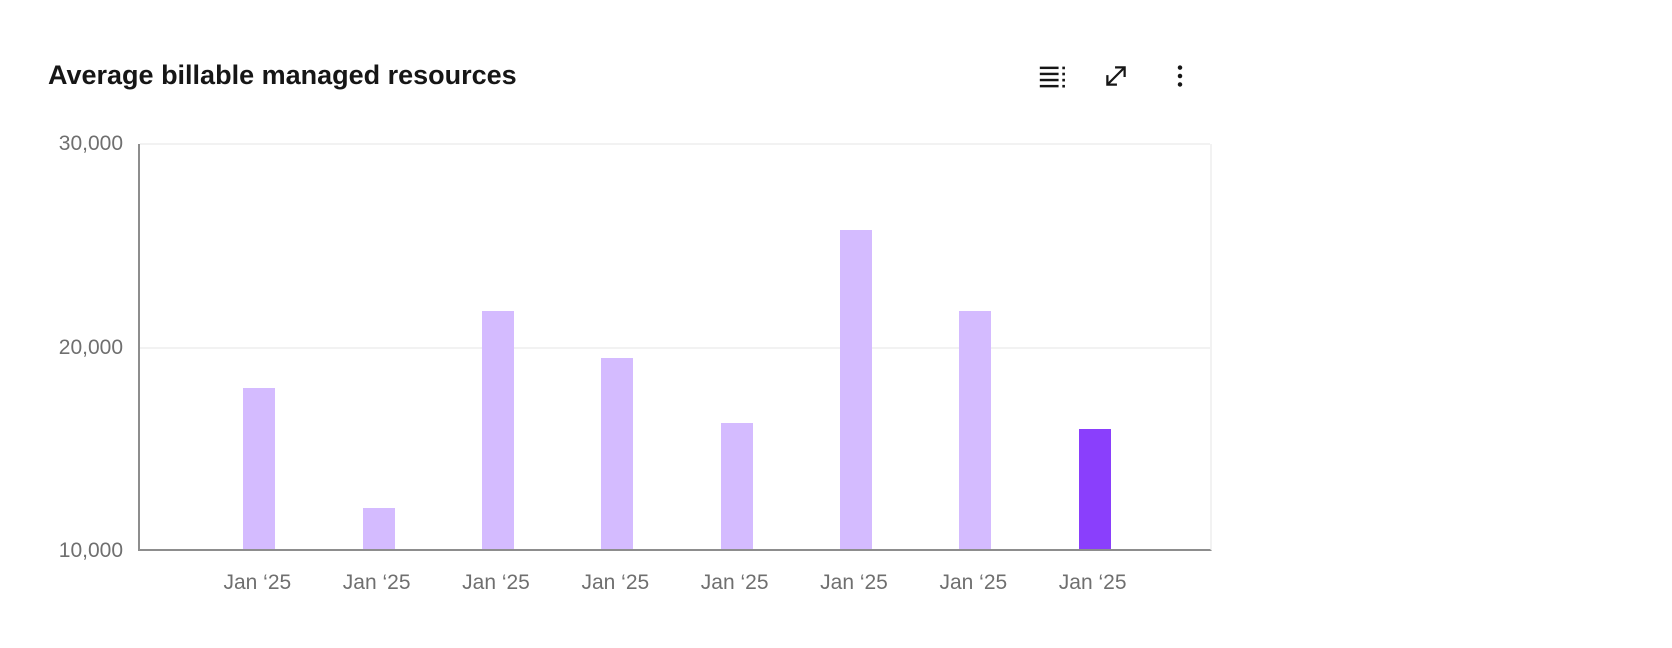  What do you see at coordinates (640, 75) in the screenshot?
I see `chart-header: Average billable managed resources` at bounding box center [640, 75].